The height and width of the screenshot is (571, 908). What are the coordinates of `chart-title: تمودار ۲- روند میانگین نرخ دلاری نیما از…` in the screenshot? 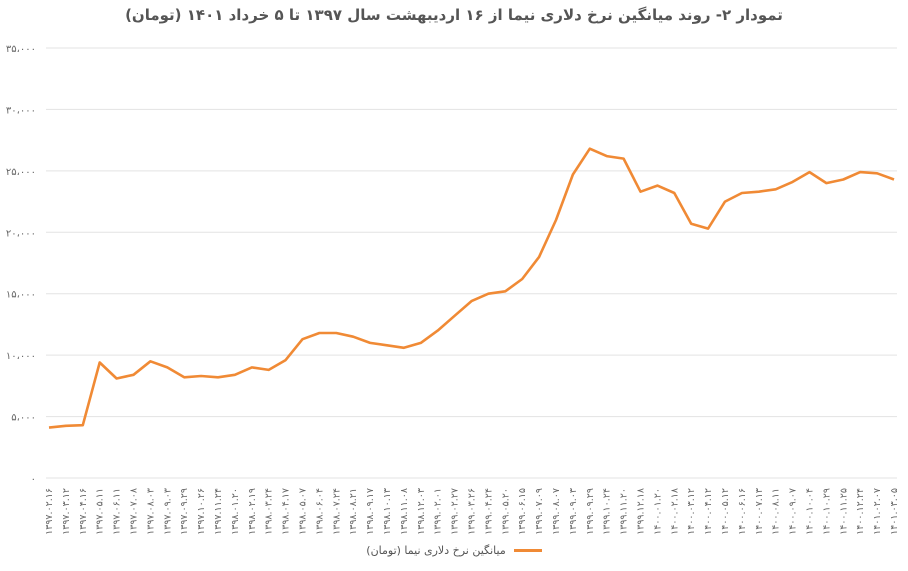 It's located at (454, 15).